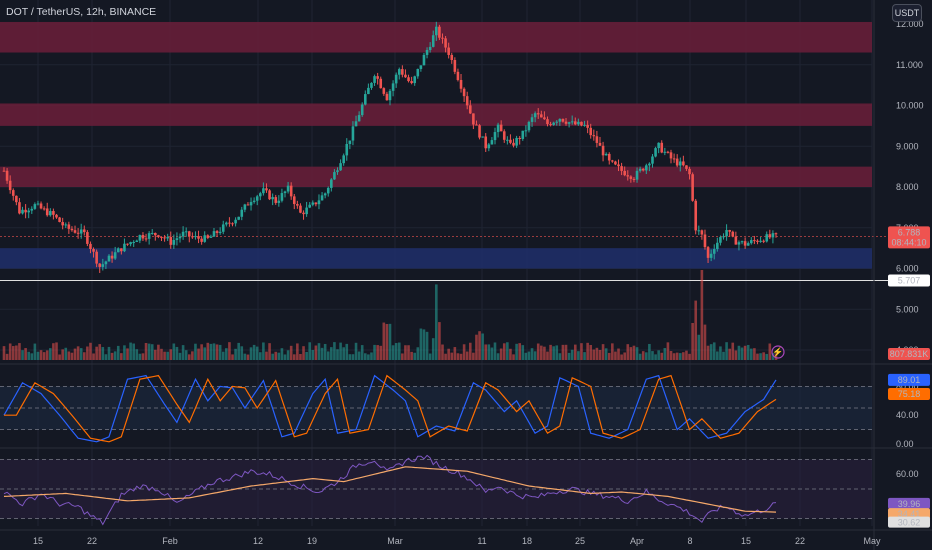  Describe the element at coordinates (390, 408) in the screenshot. I see `stoch-d-line` at that location.